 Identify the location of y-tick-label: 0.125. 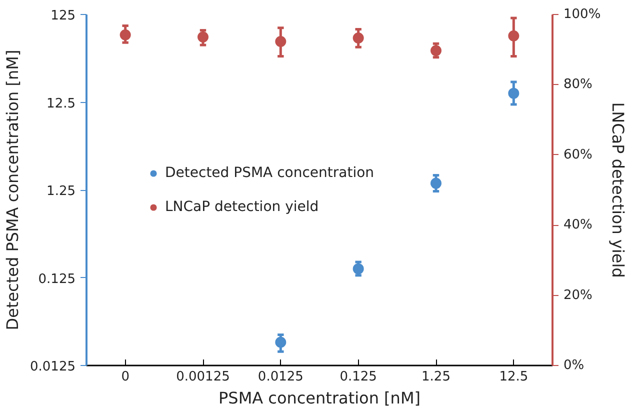
(57, 279).